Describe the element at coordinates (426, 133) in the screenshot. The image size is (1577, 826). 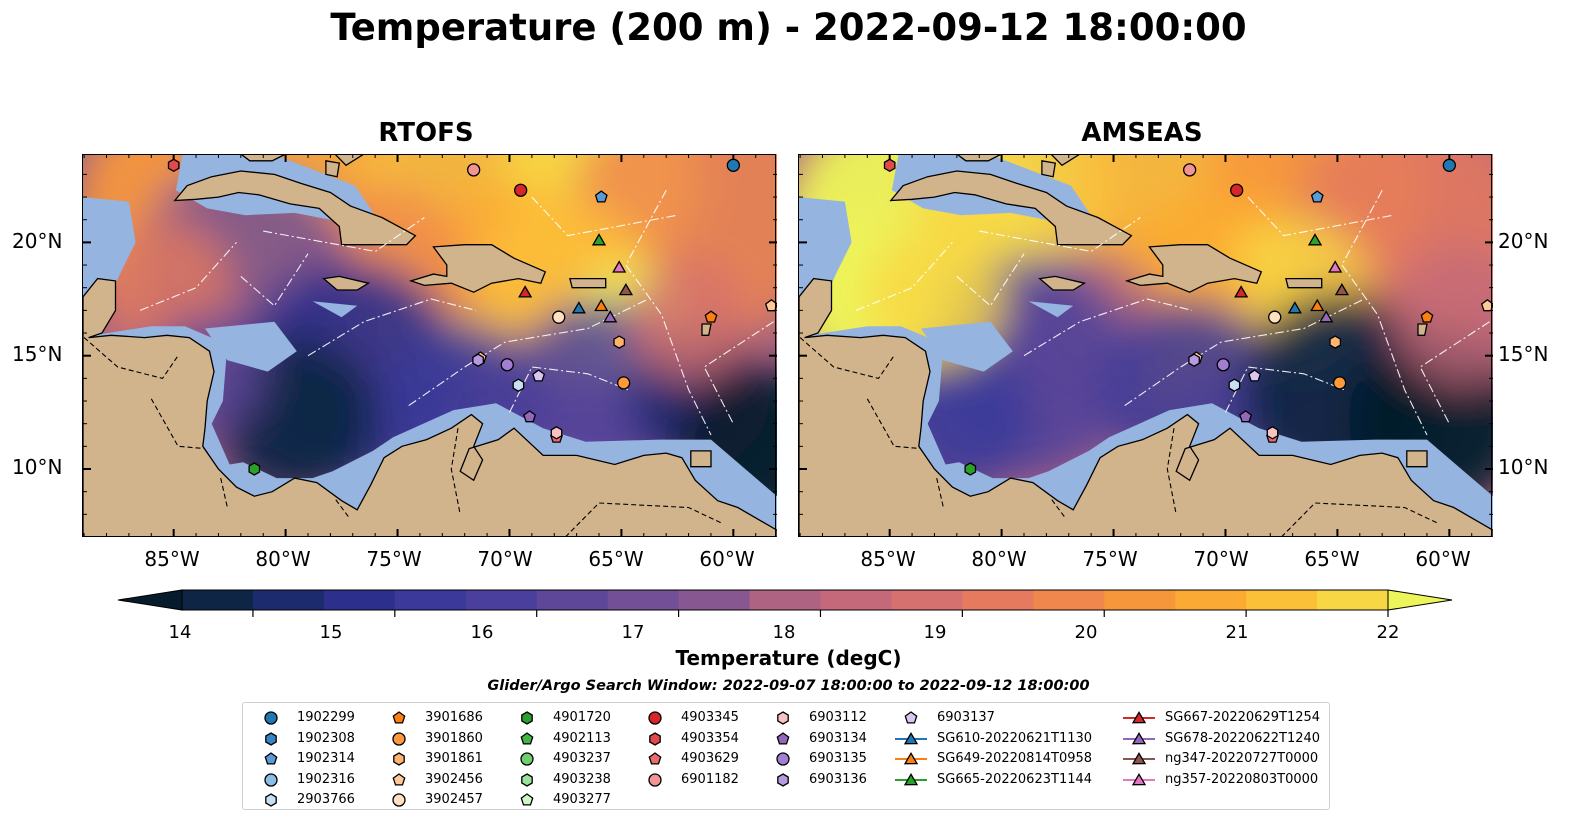
I see `panel-title-rtofs: RTOFS` at that location.